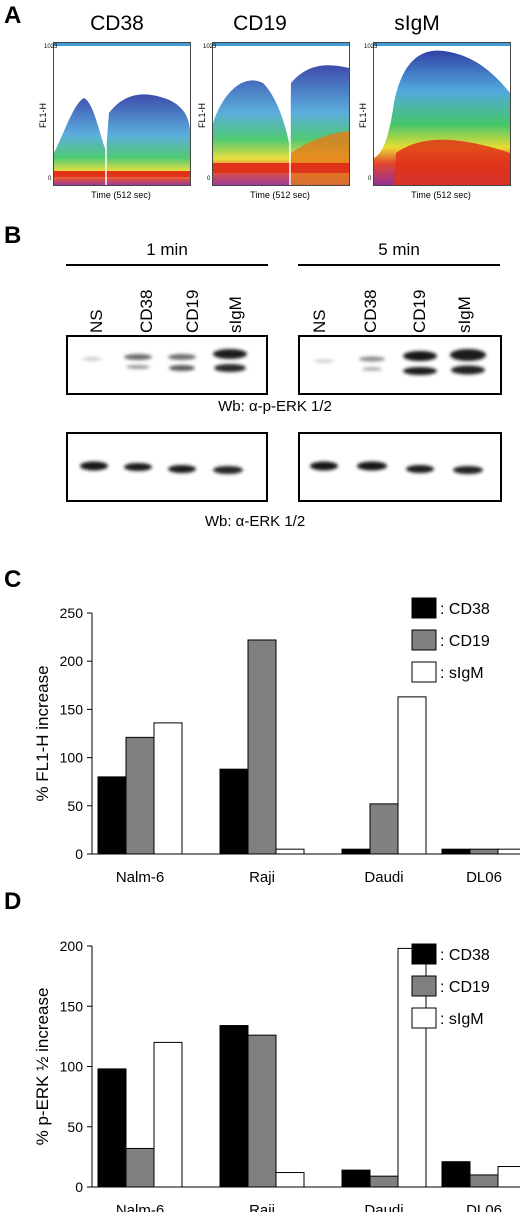  Describe the element at coordinates (167, 265) in the screenshot. I see `time-bracket-1min` at that location.